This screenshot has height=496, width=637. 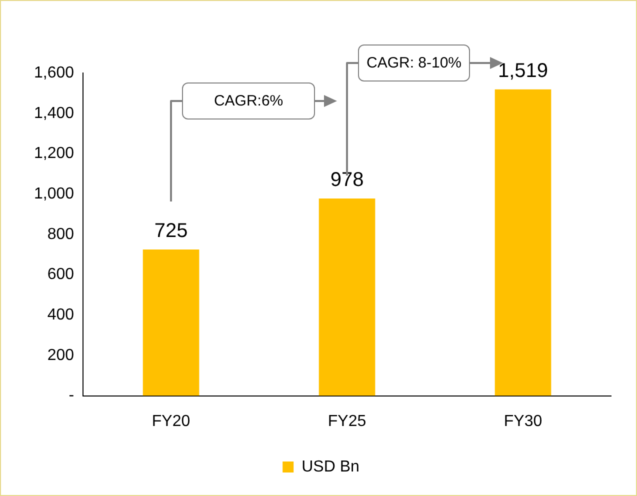 I want to click on y-tick-label: 400, so click(x=60, y=315).